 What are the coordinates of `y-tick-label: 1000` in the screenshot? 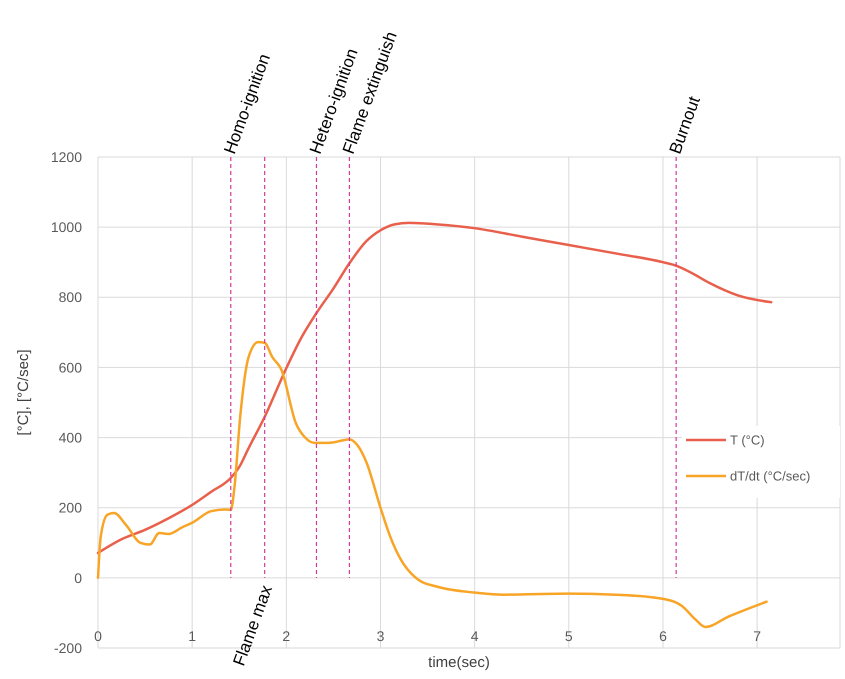 It's located at (66, 227).